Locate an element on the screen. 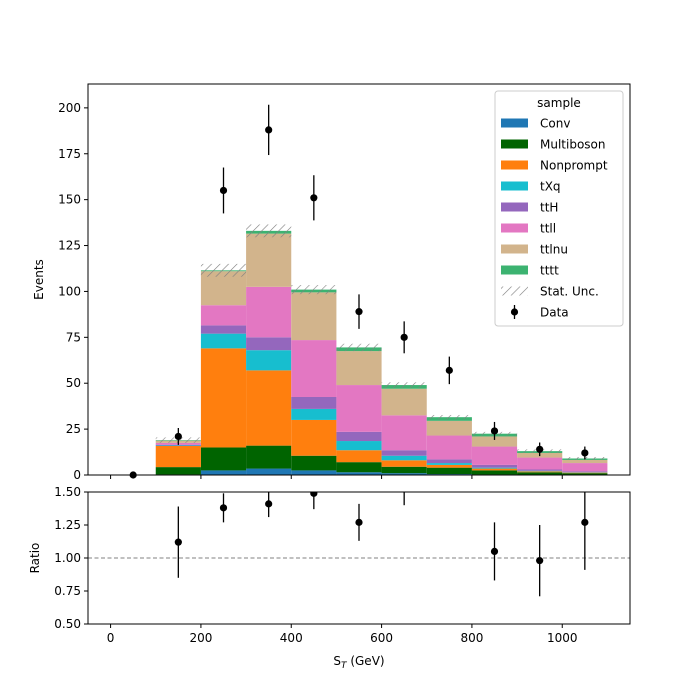  legend-label-ttll: ttll is located at coordinates (548, 229).